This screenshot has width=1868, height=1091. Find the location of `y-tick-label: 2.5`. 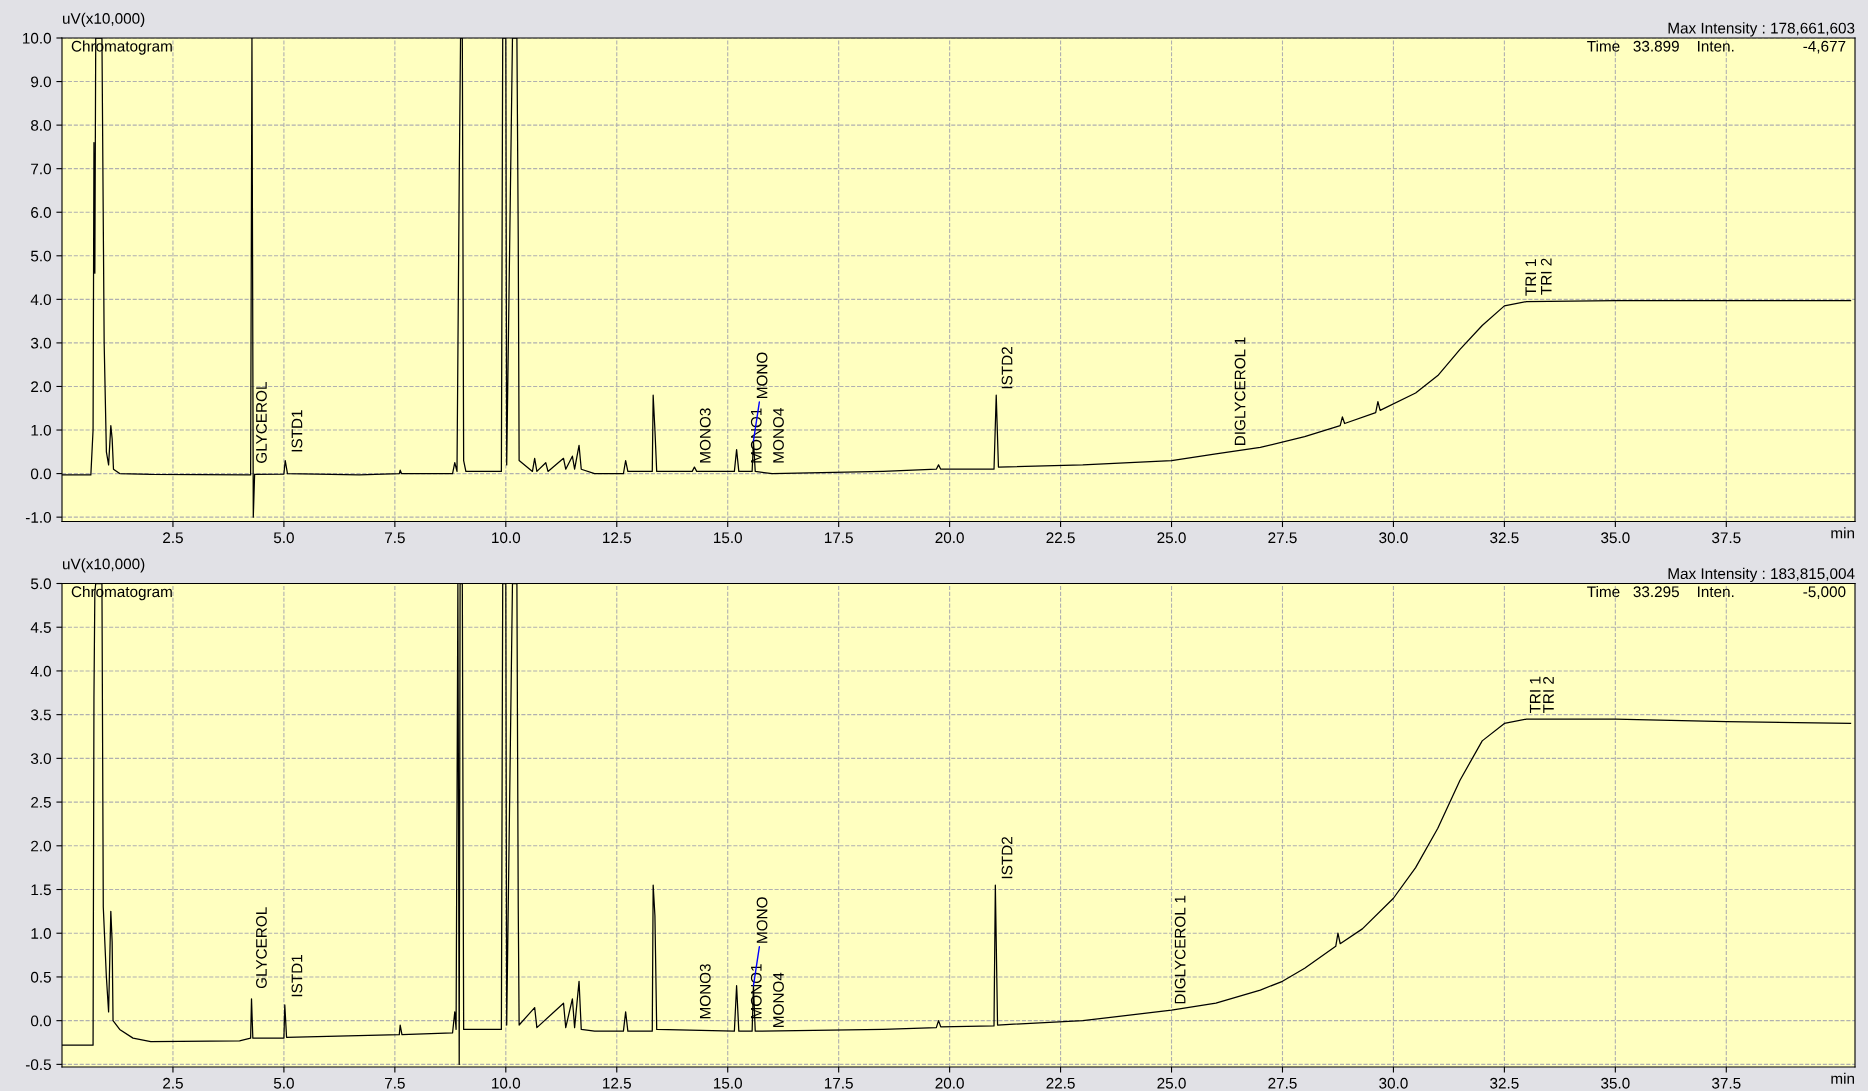

y-tick-label: 2.5 is located at coordinates (41, 802).